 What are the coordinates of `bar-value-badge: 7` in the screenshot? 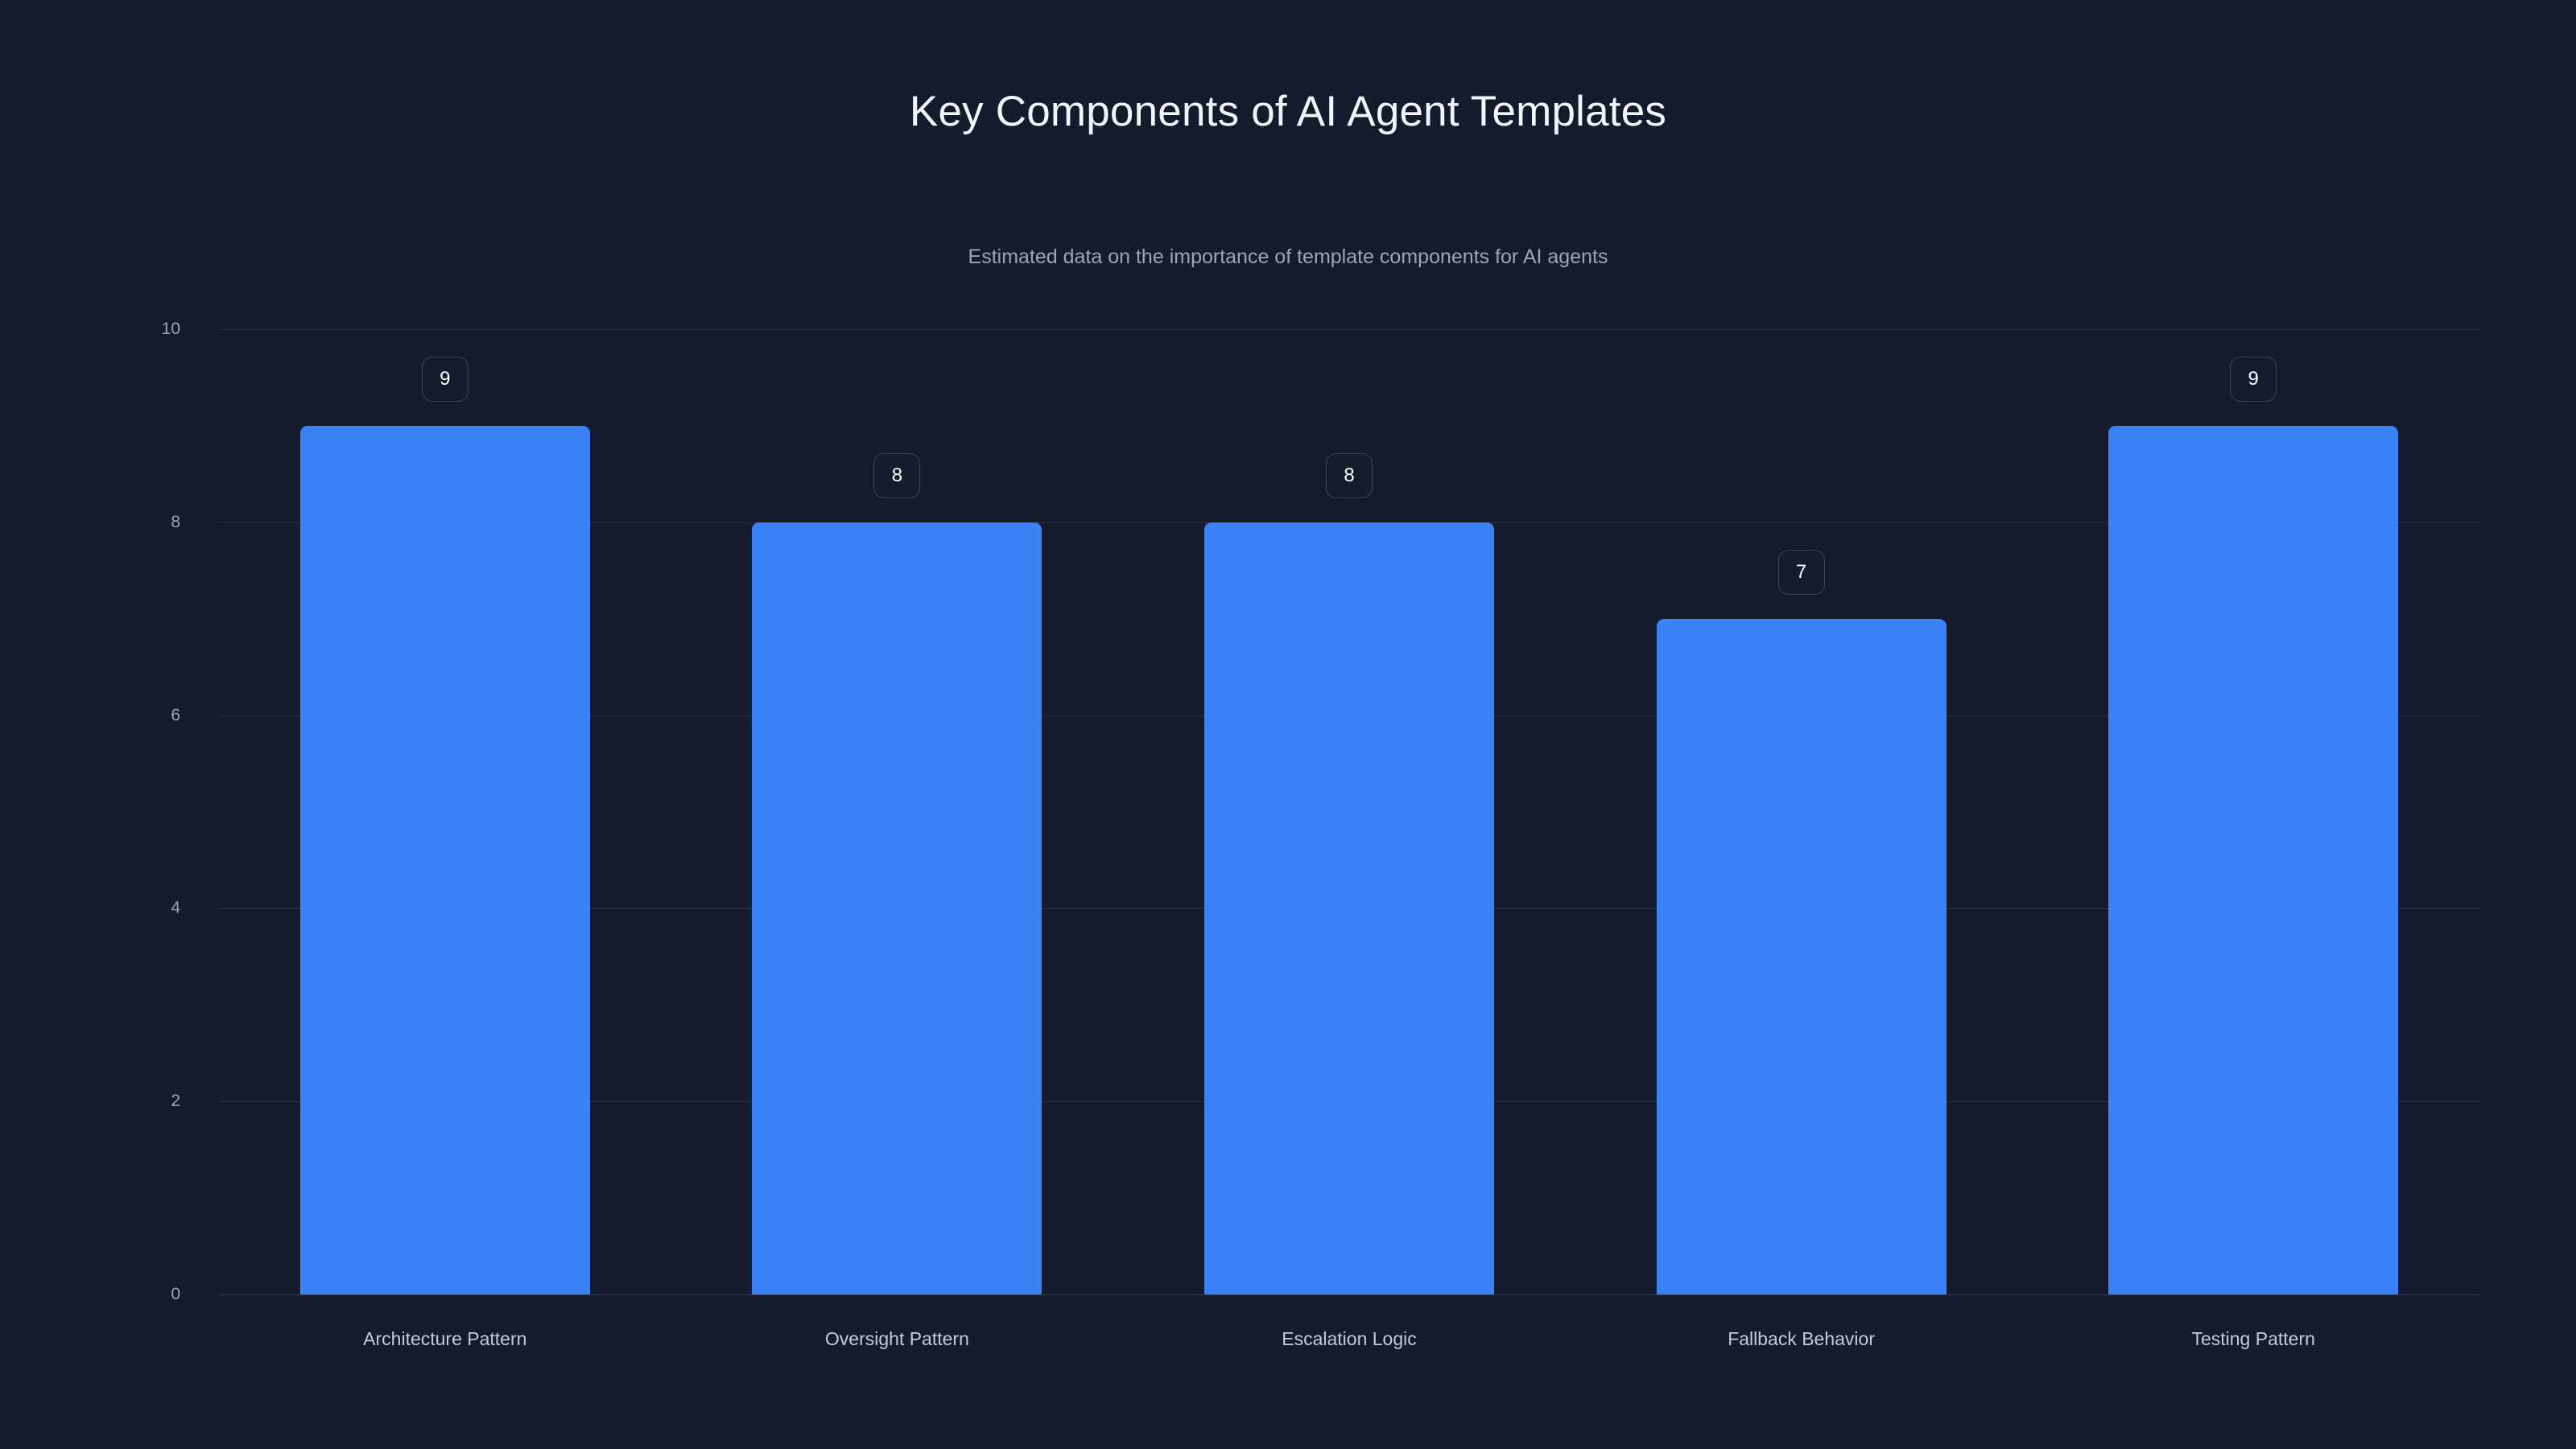 It's located at (1801, 572).